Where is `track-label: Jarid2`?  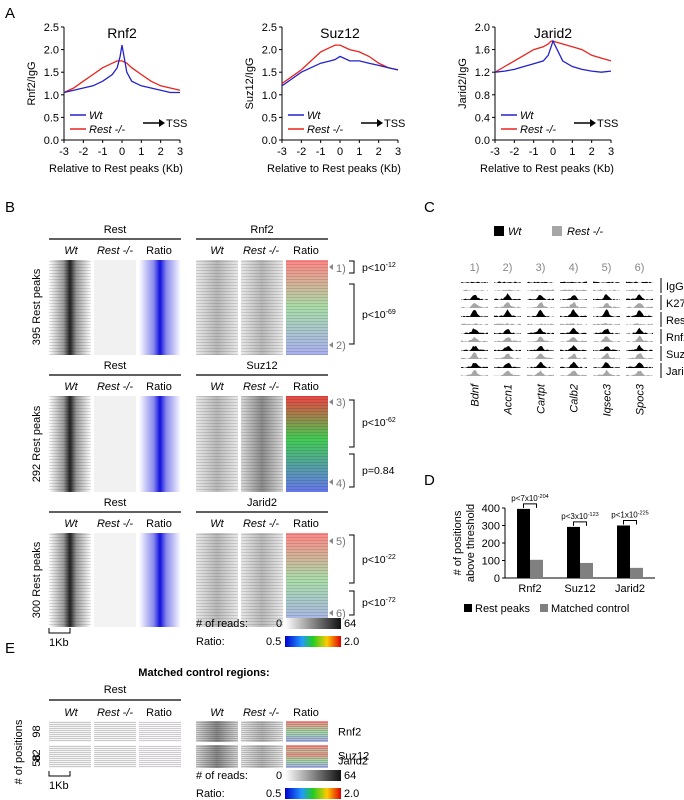 track-label: Jarid2 is located at coordinates (675, 372).